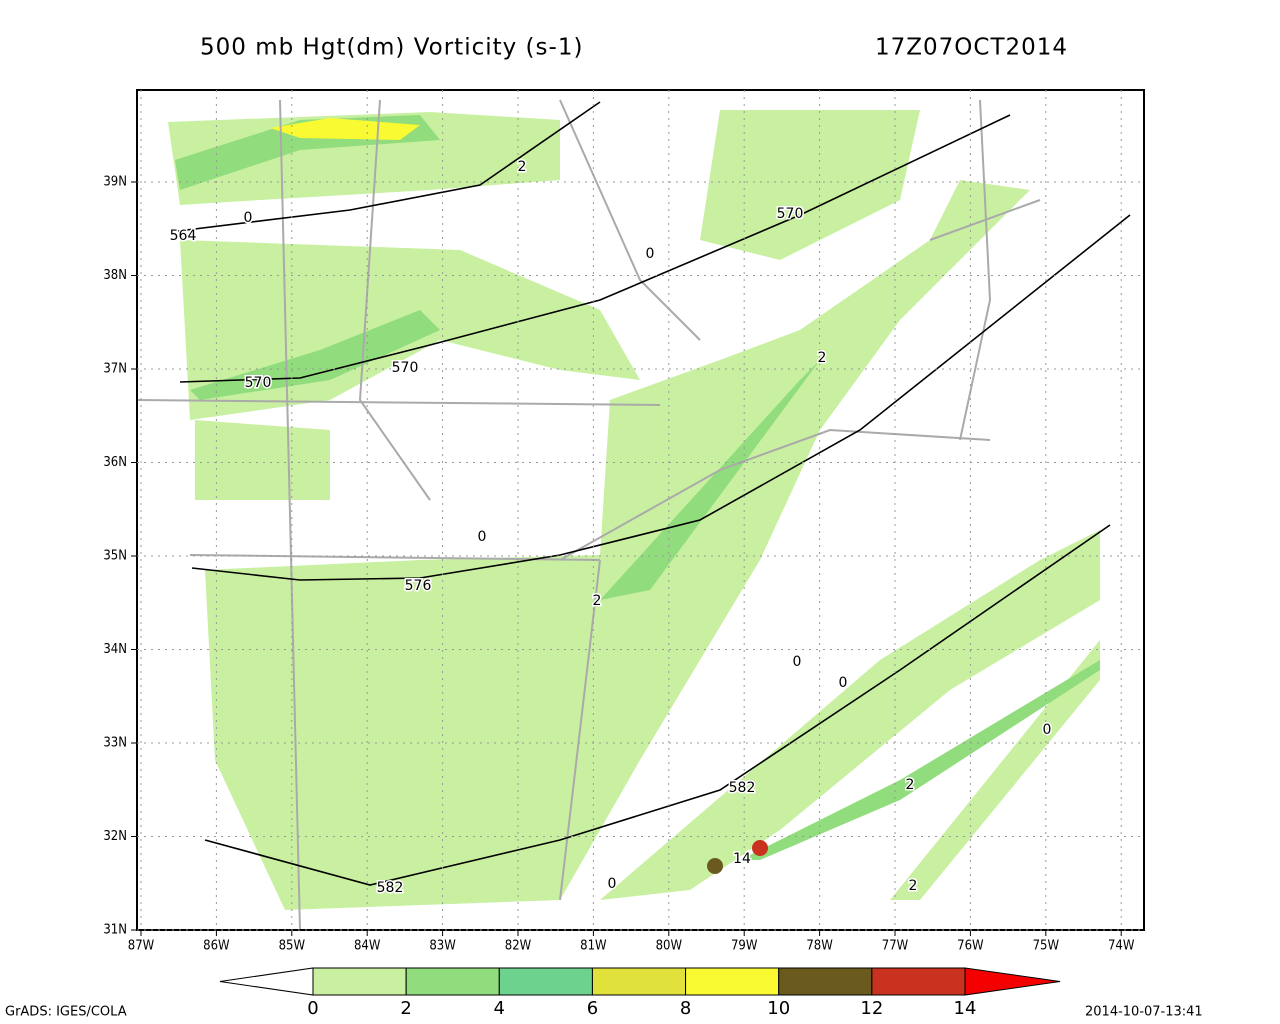 The width and height of the screenshot is (1280, 1024). Describe the element at coordinates (115, 649) in the screenshot. I see `y-tick-label: 34N` at that location.